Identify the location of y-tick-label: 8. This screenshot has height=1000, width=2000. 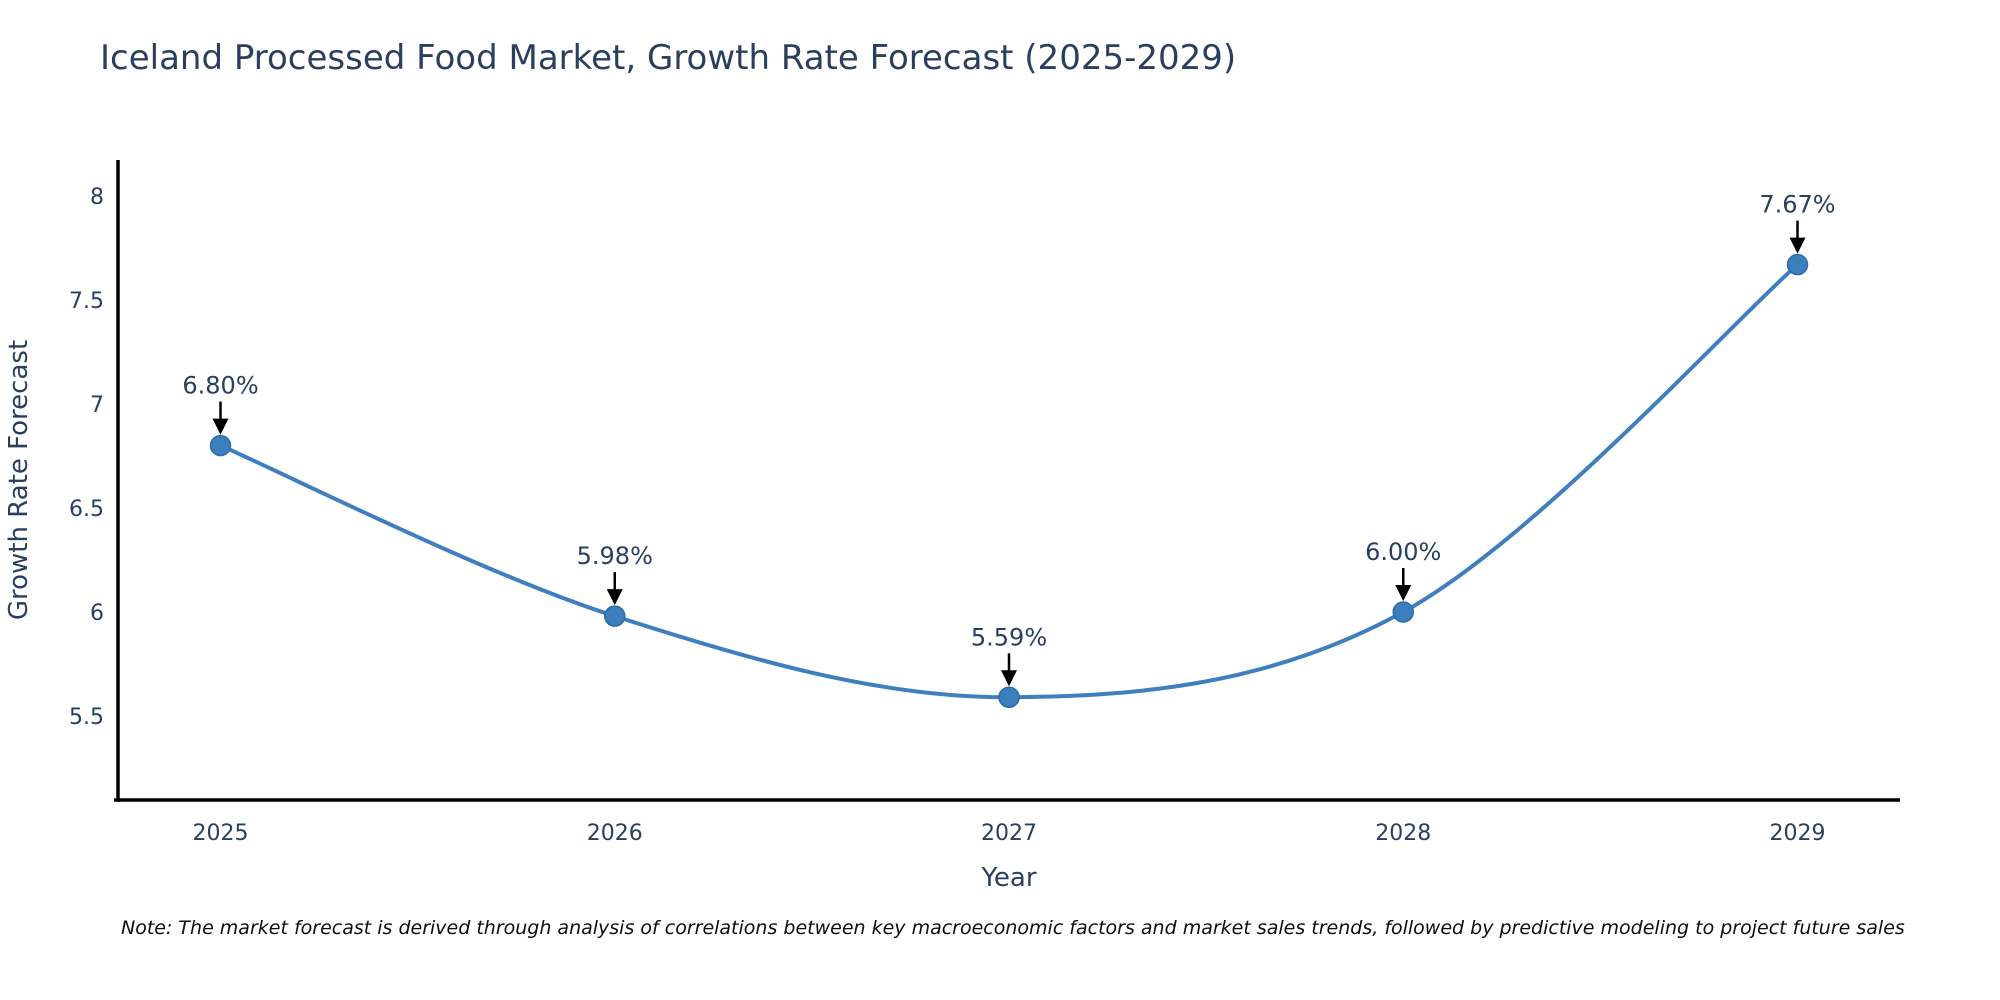
(97, 197).